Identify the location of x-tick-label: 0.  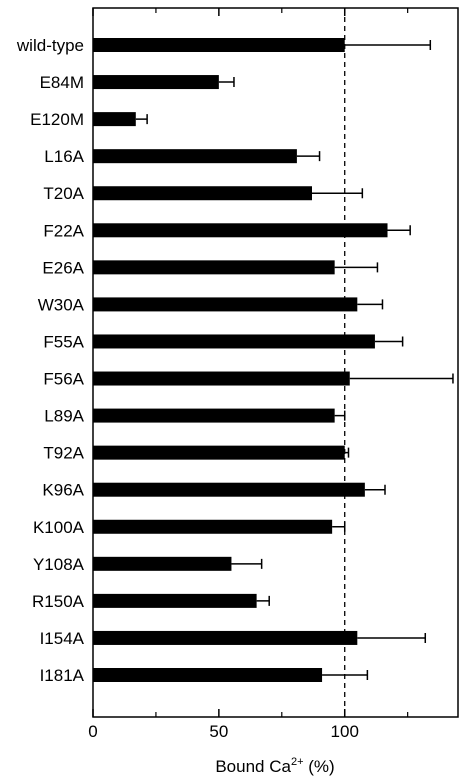
(92, 731).